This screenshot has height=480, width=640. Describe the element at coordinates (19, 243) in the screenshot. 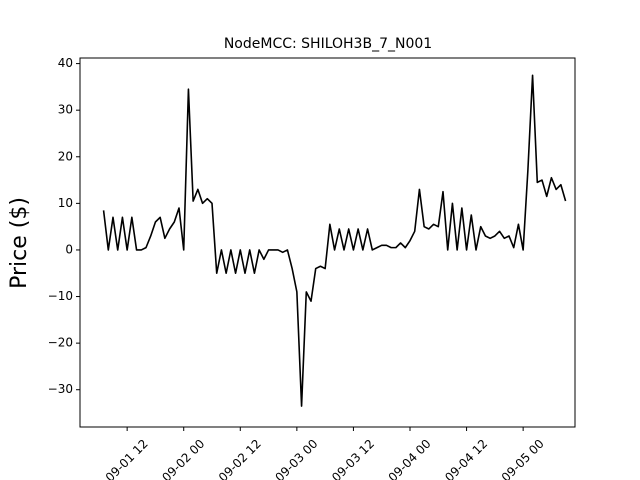

I see `y-axis-label: Price ($)` at that location.